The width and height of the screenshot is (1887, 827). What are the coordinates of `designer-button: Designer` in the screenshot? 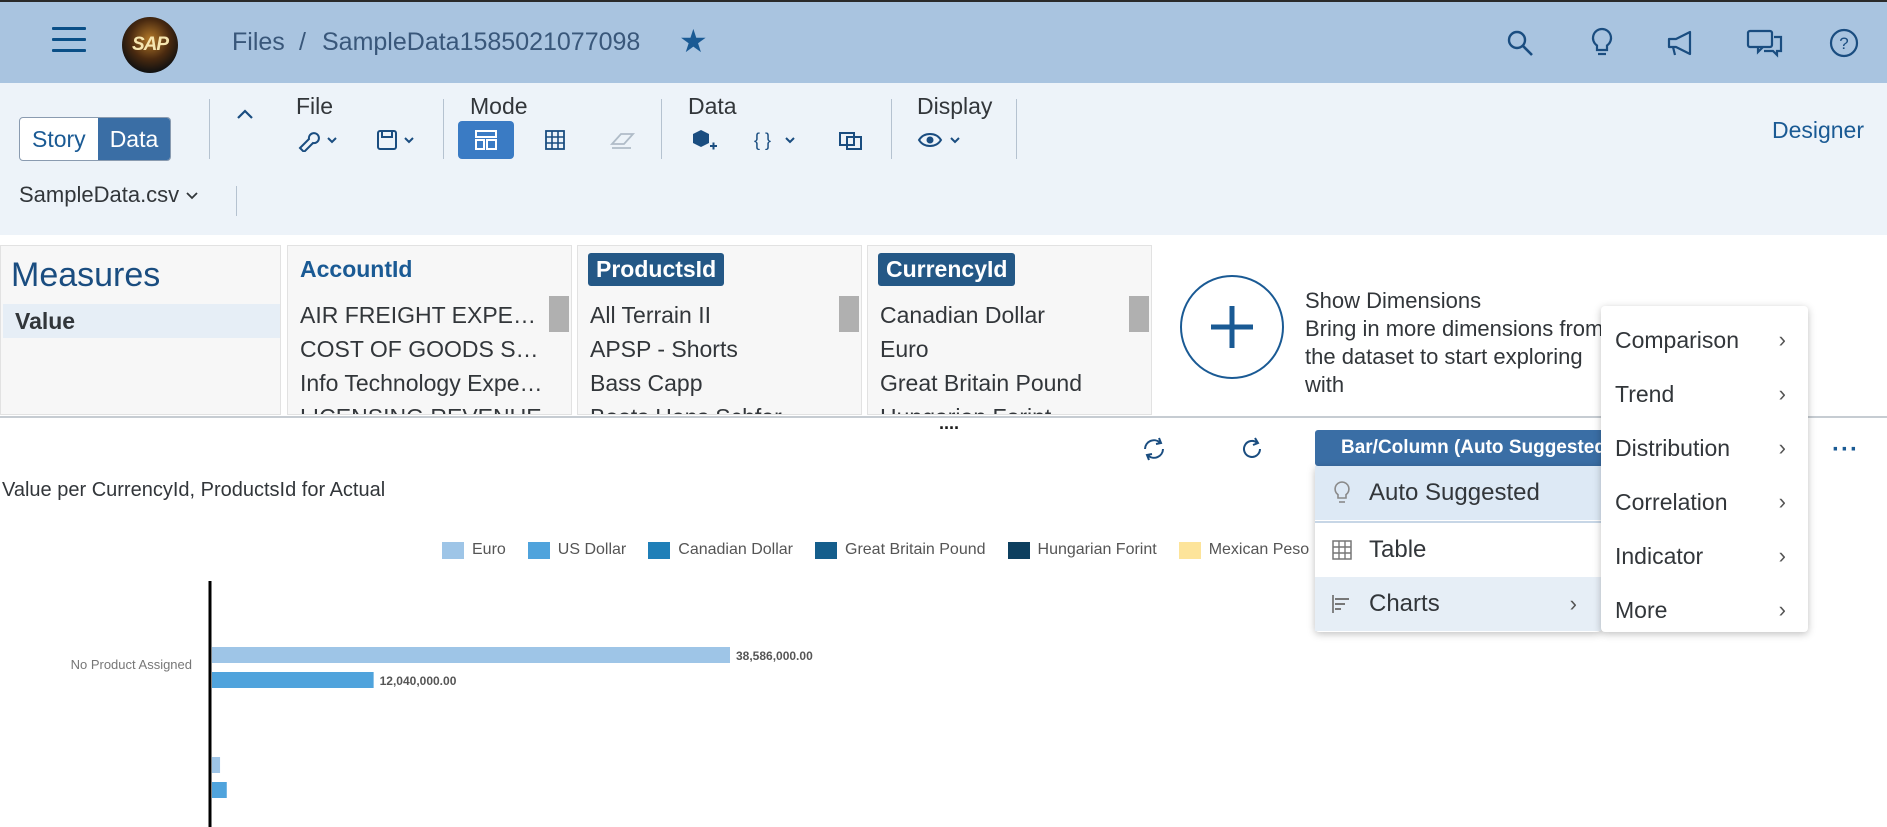 It's located at (1817, 130).